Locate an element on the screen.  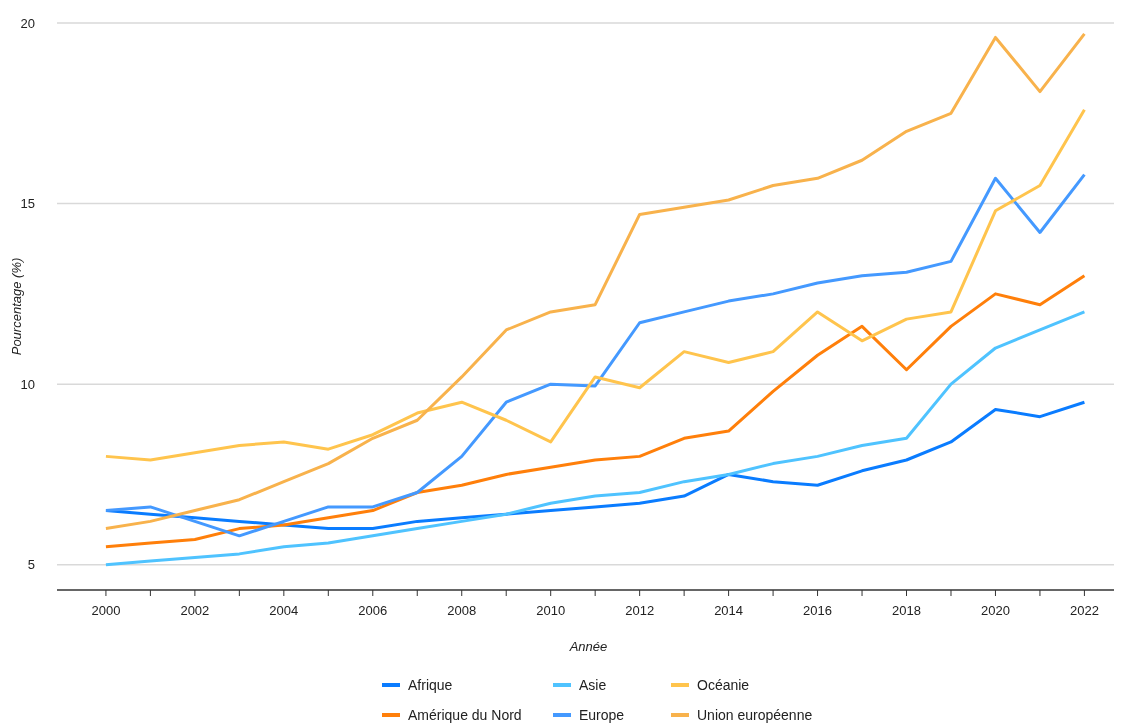
x-axis-title: Année is located at coordinates (588, 646).